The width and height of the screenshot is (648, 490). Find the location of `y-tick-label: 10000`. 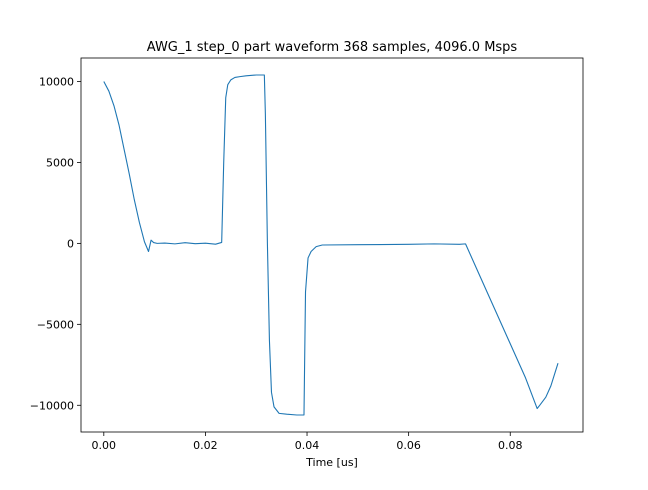

y-tick-label: 10000 is located at coordinates (56, 81).